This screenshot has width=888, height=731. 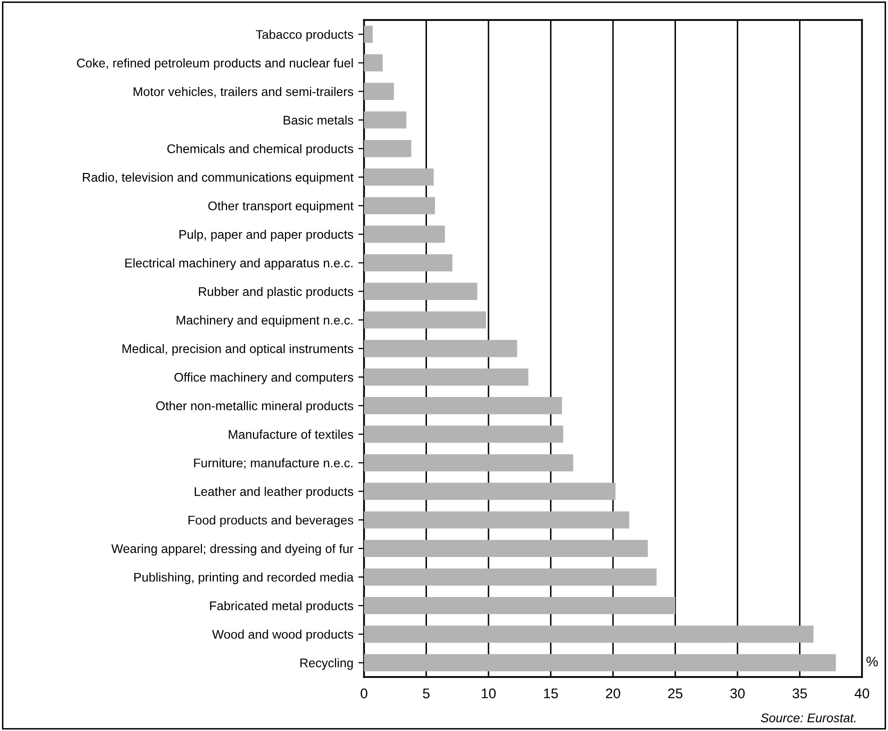 What do you see at coordinates (808, 717) in the screenshot?
I see `source-note: Source: Eurostat.` at bounding box center [808, 717].